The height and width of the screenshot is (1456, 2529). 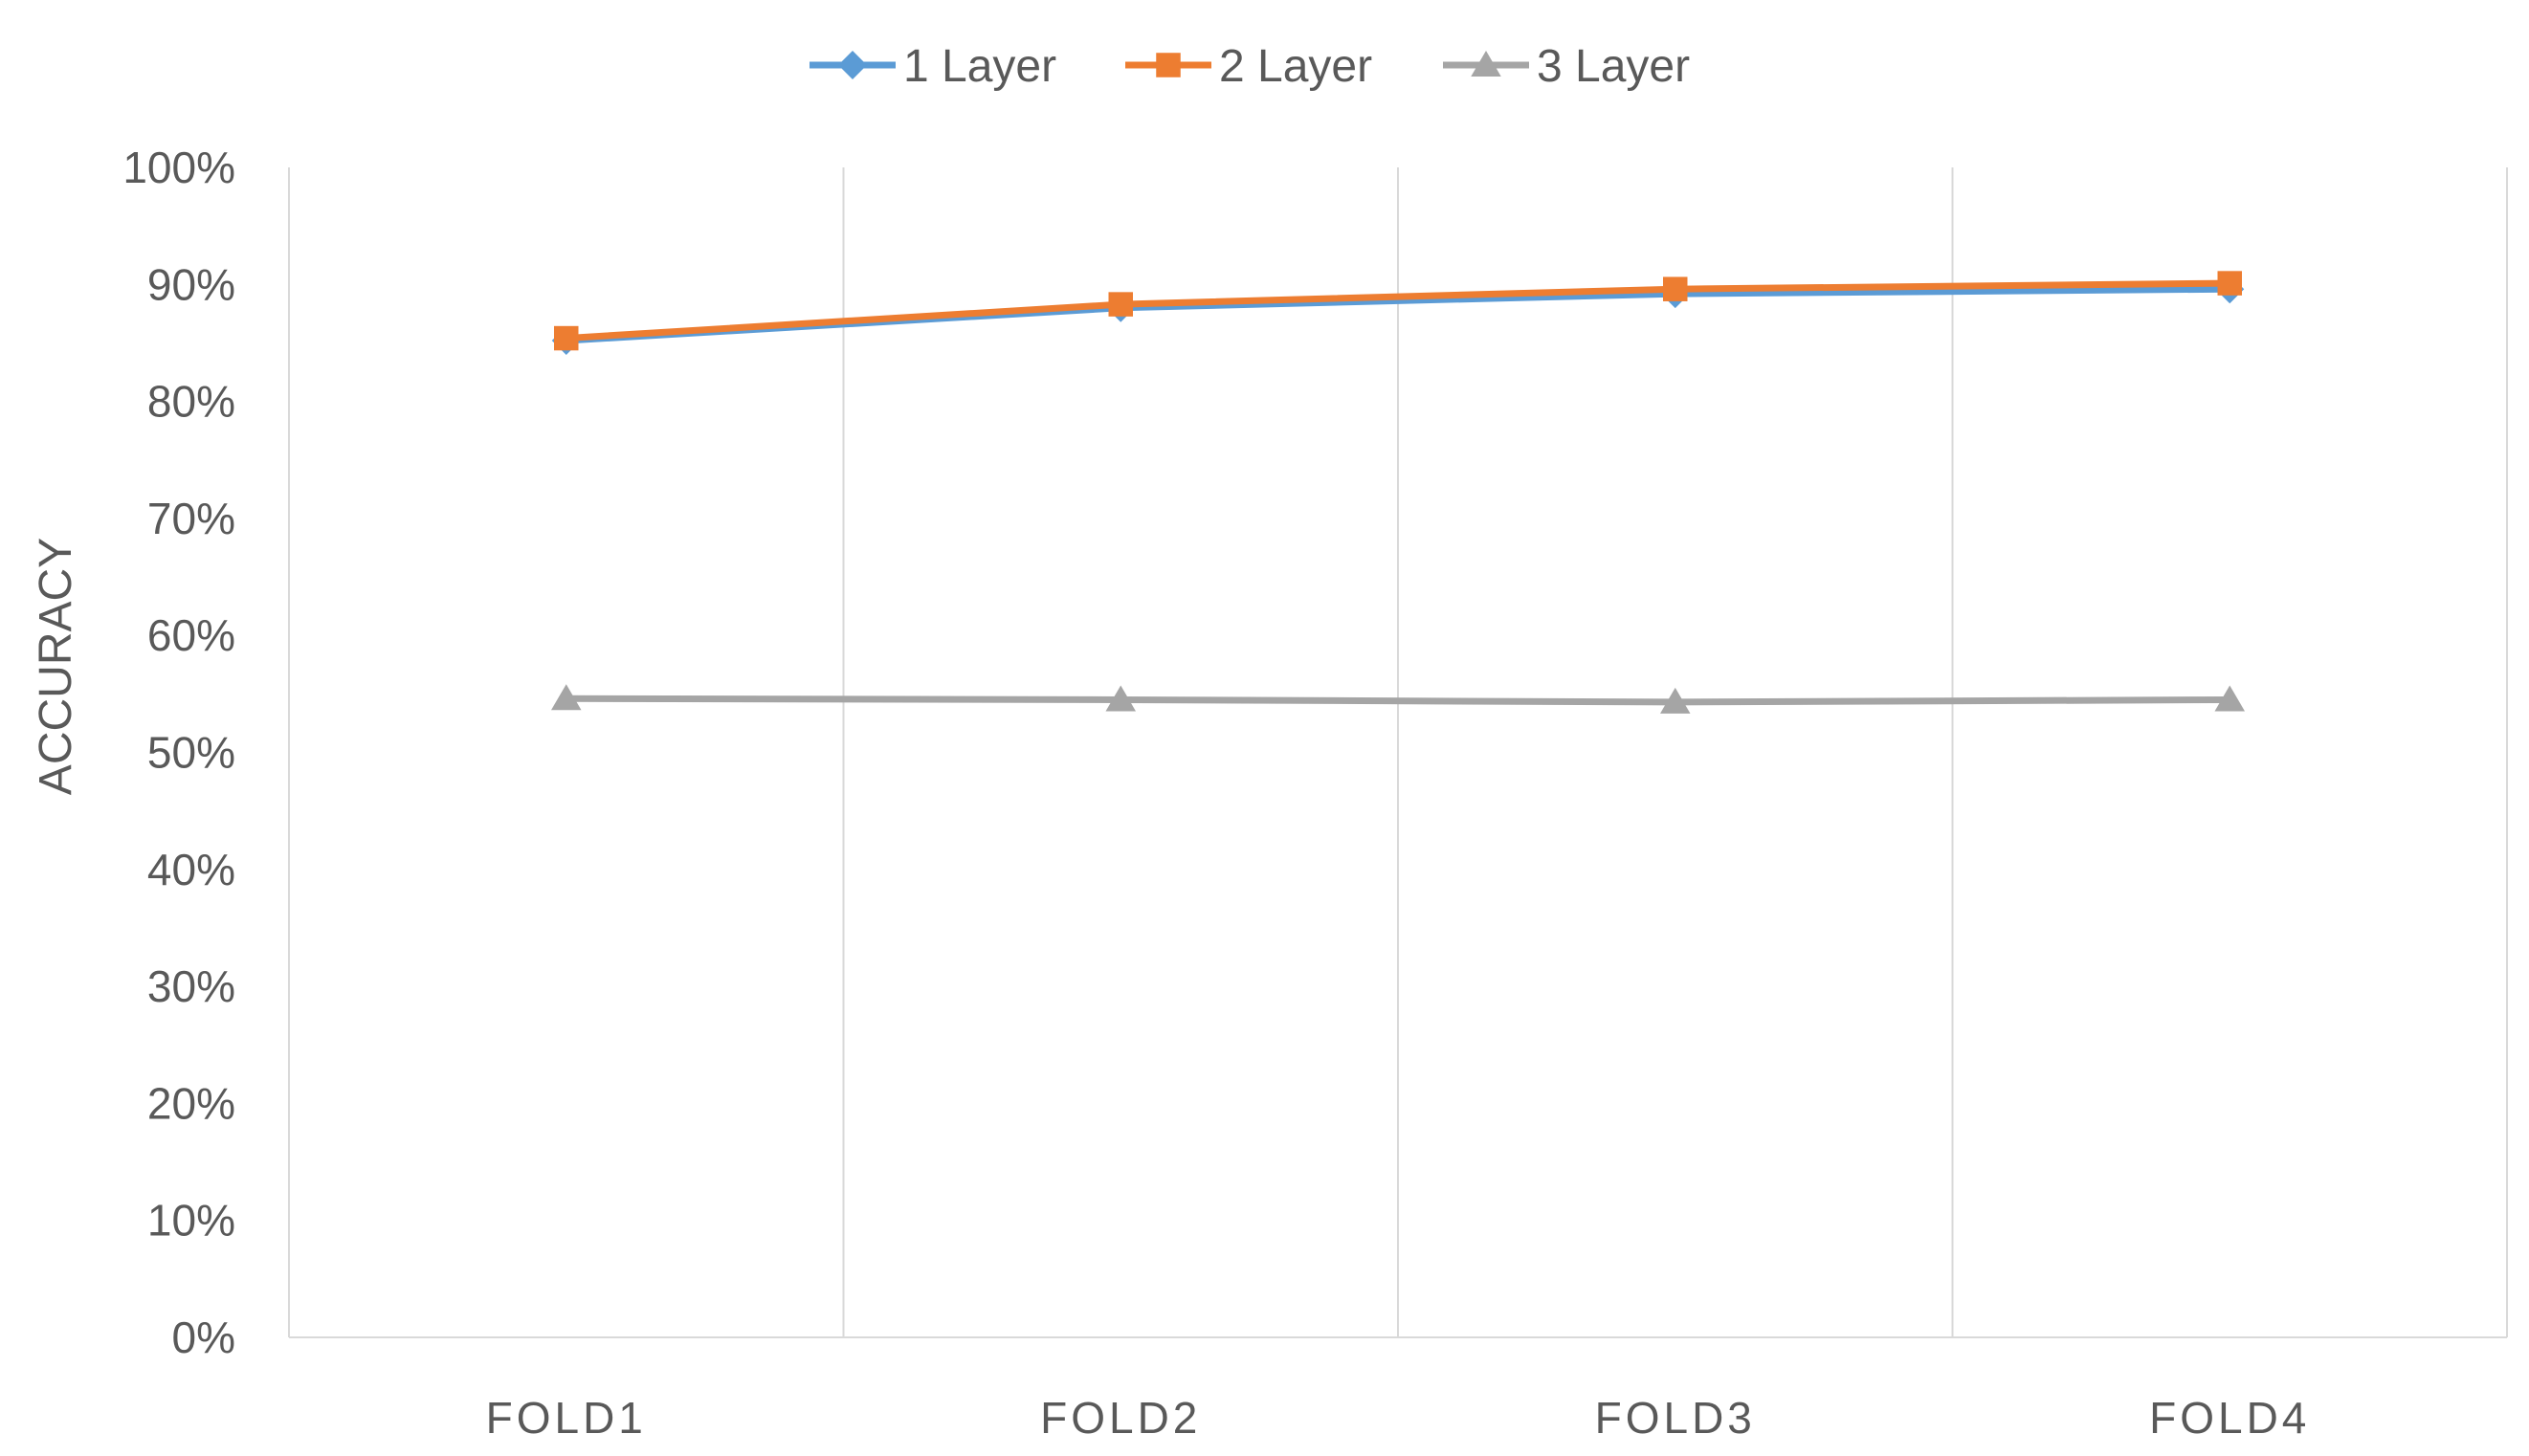 What do you see at coordinates (1398, 1418) in the screenshot?
I see `x-axis-ticks: FOLD1 FOLD2 FOLD3 FOLD4` at bounding box center [1398, 1418].